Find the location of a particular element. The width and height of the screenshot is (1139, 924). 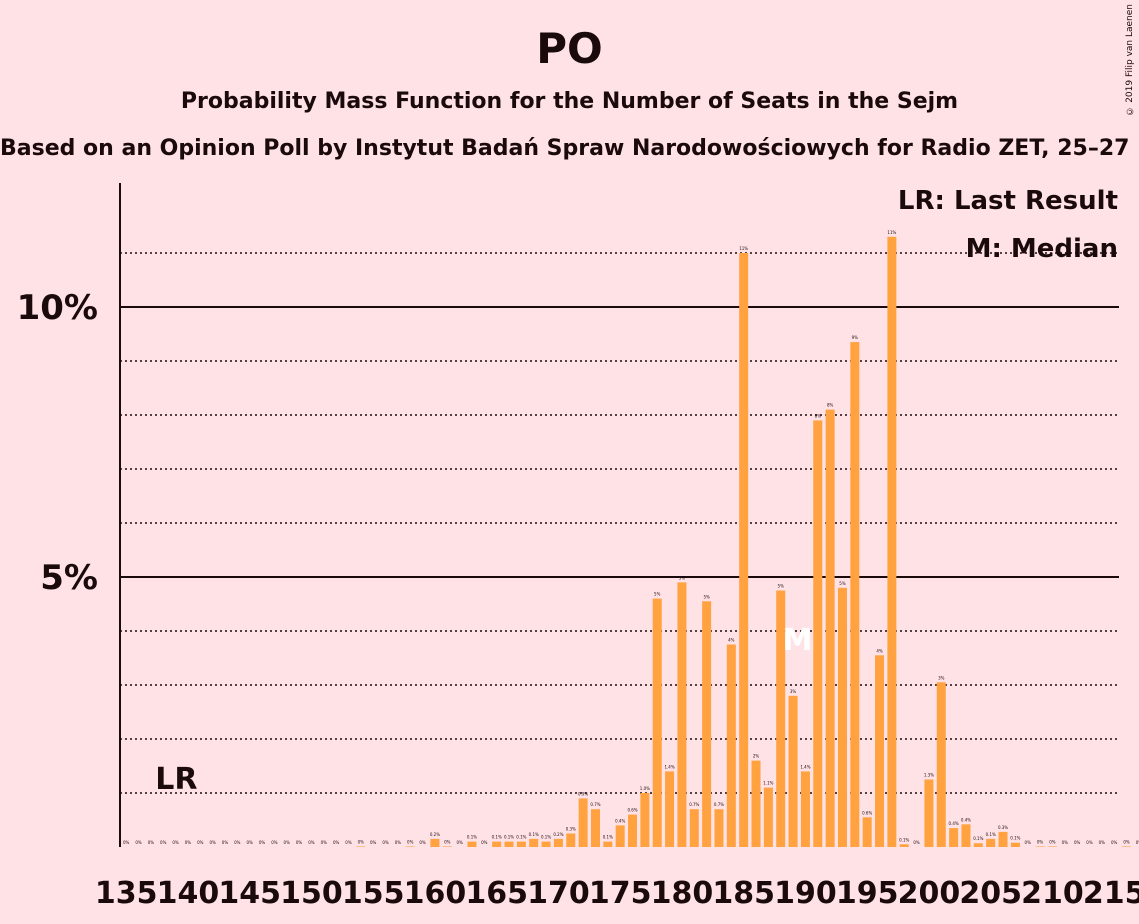

x-tick-label: 150 is located at coordinates (311, 893).